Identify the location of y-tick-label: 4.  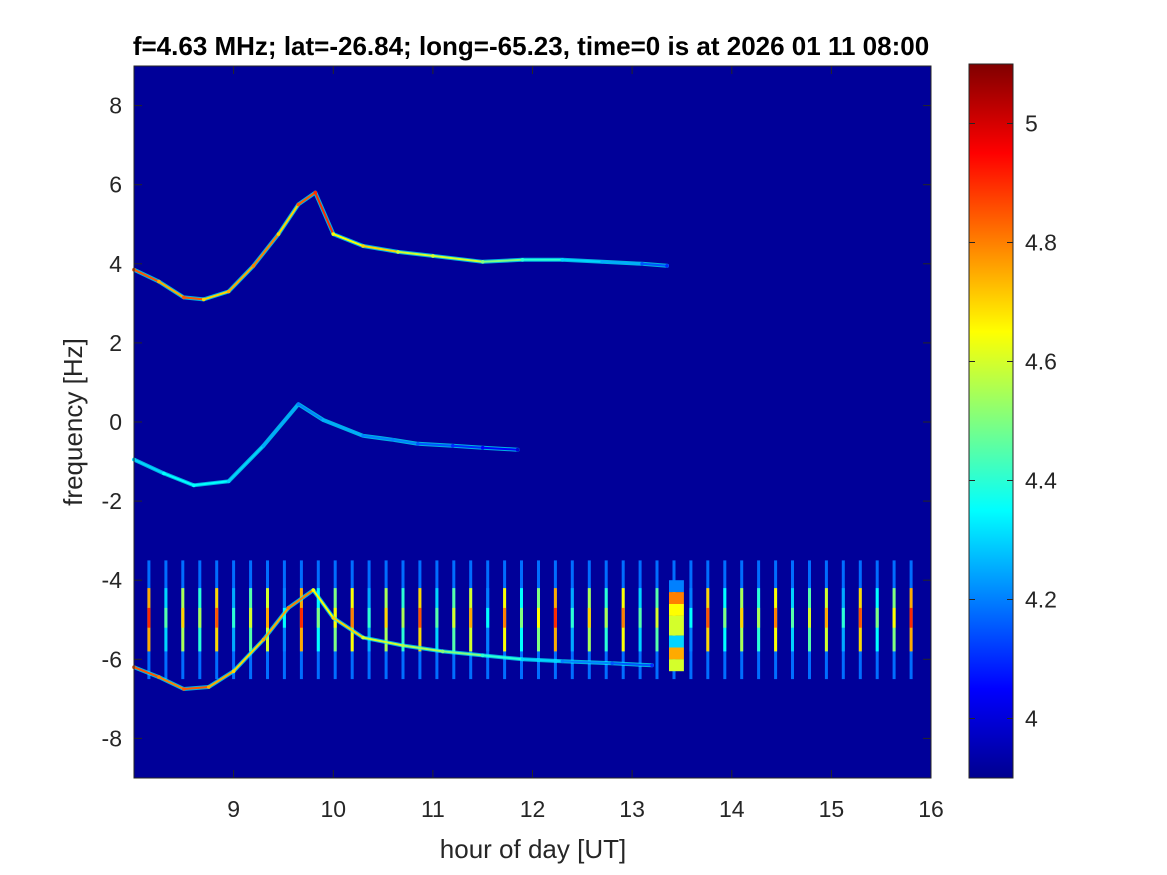
(115, 264).